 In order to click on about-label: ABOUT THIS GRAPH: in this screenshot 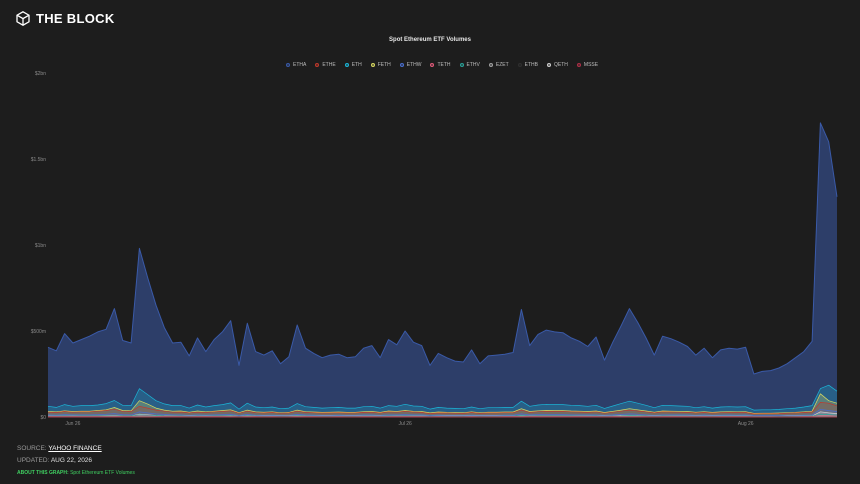, I will do `click(43, 473)`.